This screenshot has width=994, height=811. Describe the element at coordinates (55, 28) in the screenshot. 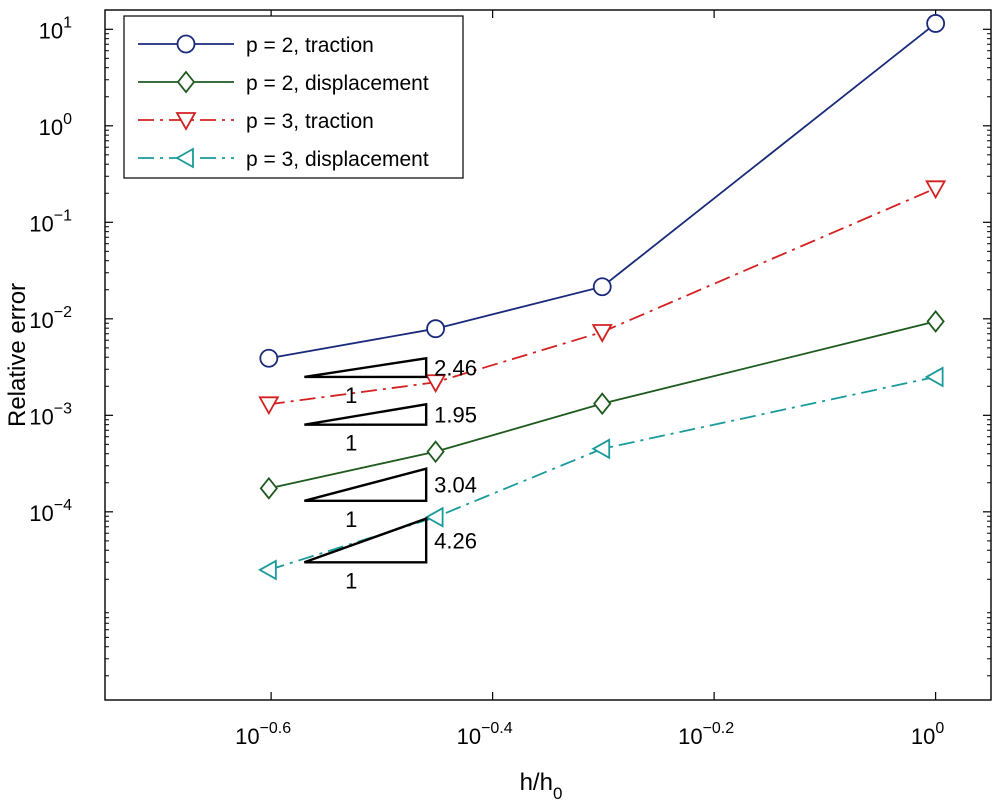

I see `y-tick-label-0: 10¹` at that location.